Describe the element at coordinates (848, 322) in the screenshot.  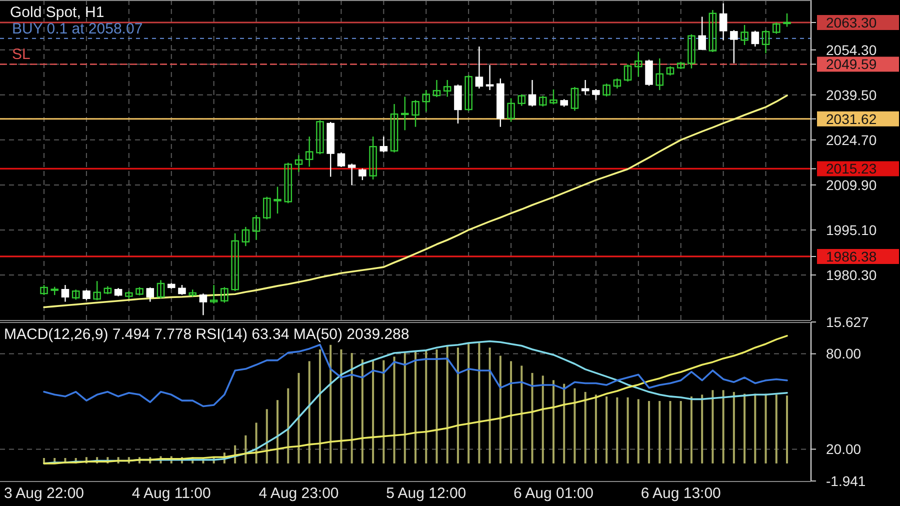
I see `y-tick-label: 15.627` at that location.